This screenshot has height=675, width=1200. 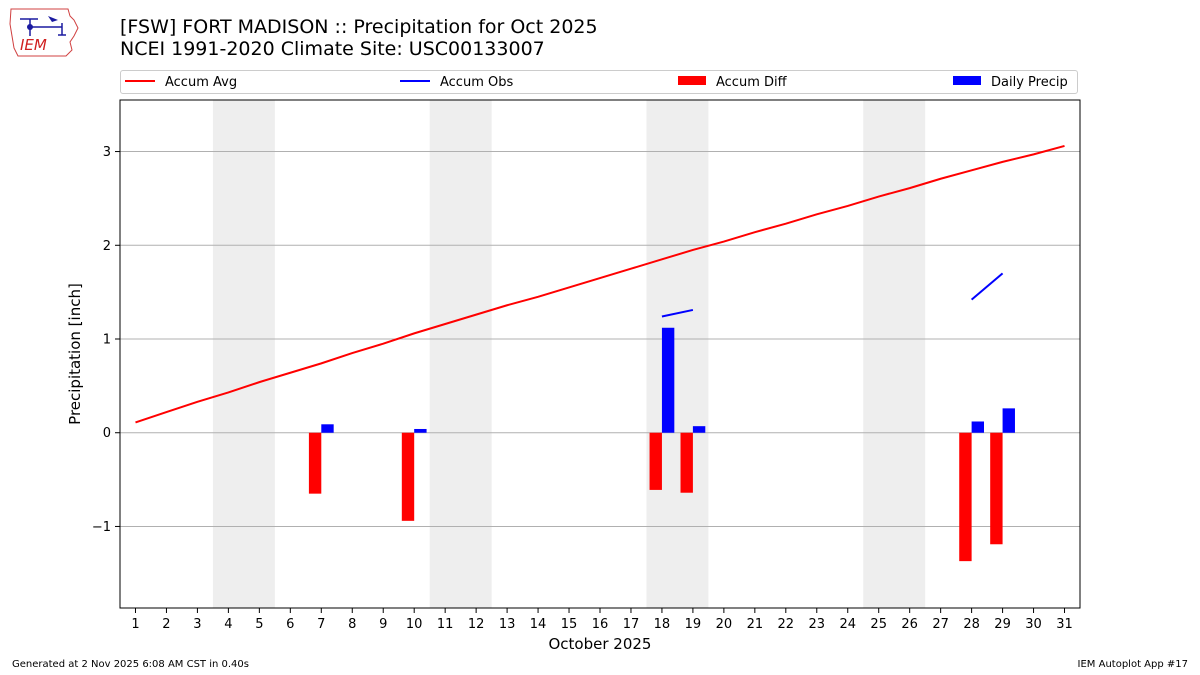 What do you see at coordinates (878, 624) in the screenshot?
I see `x-tick-label: 25` at bounding box center [878, 624].